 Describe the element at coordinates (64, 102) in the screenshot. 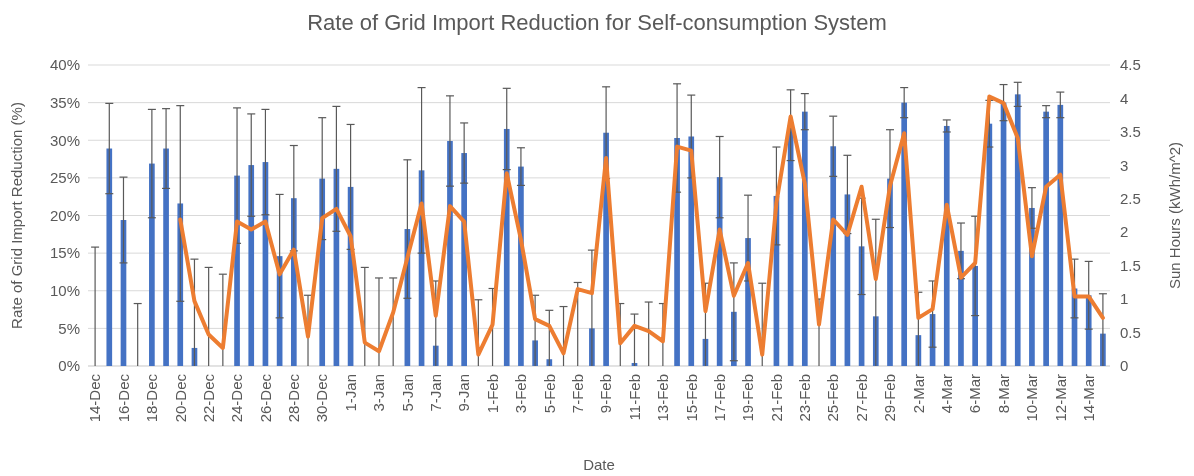

I see `y-tick-label: 35%` at that location.